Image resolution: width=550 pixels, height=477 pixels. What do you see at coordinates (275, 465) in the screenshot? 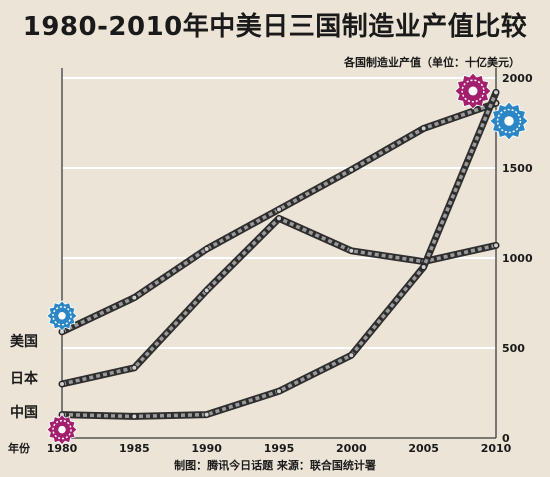
I see `credit-line: 制图：腾讯今日话题 来源：联合国统计署` at bounding box center [275, 465].